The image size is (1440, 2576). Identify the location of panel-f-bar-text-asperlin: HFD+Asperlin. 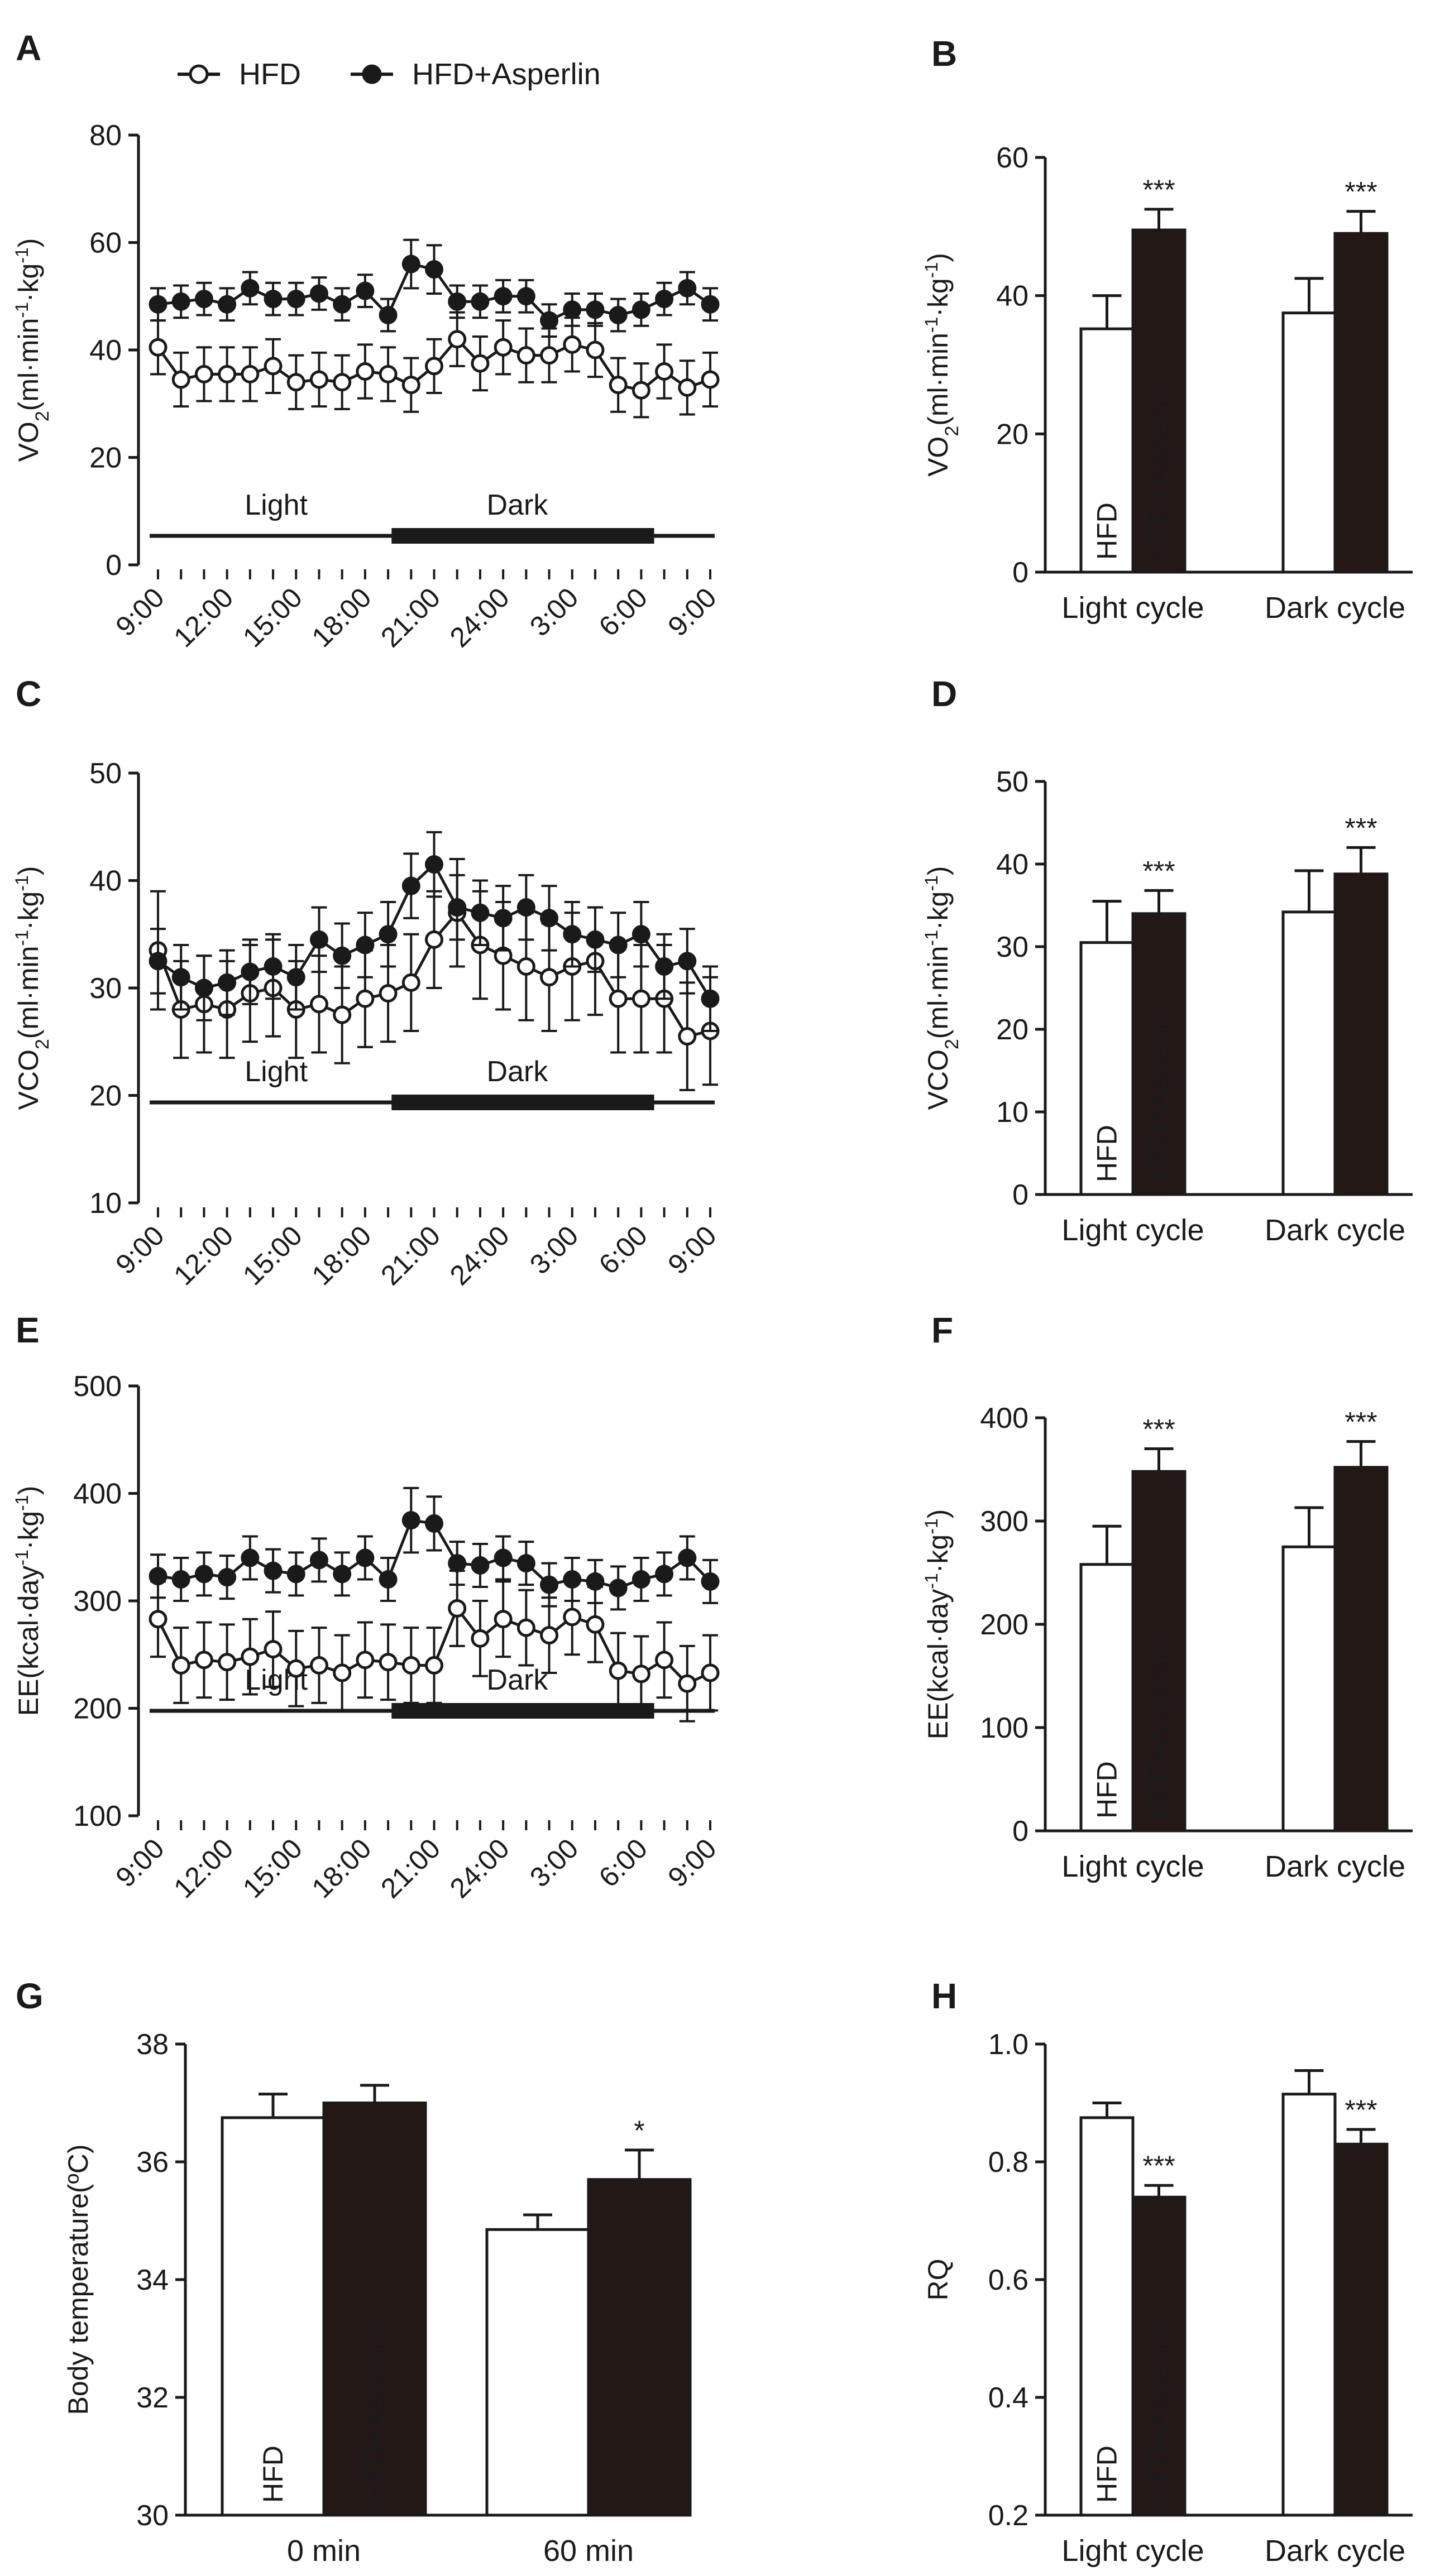
(1160, 1731).